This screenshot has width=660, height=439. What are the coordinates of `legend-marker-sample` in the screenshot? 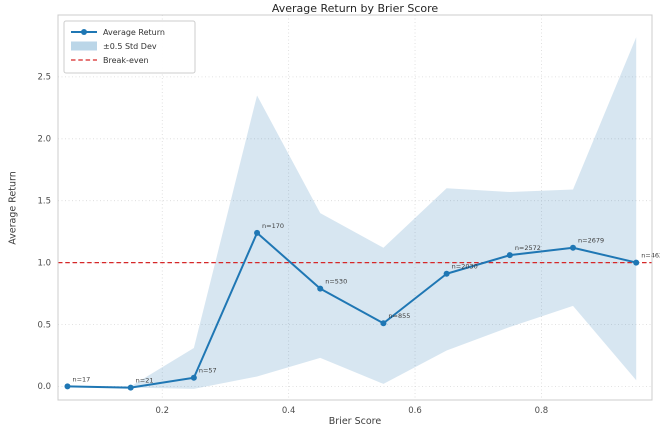 It's located at (84, 32).